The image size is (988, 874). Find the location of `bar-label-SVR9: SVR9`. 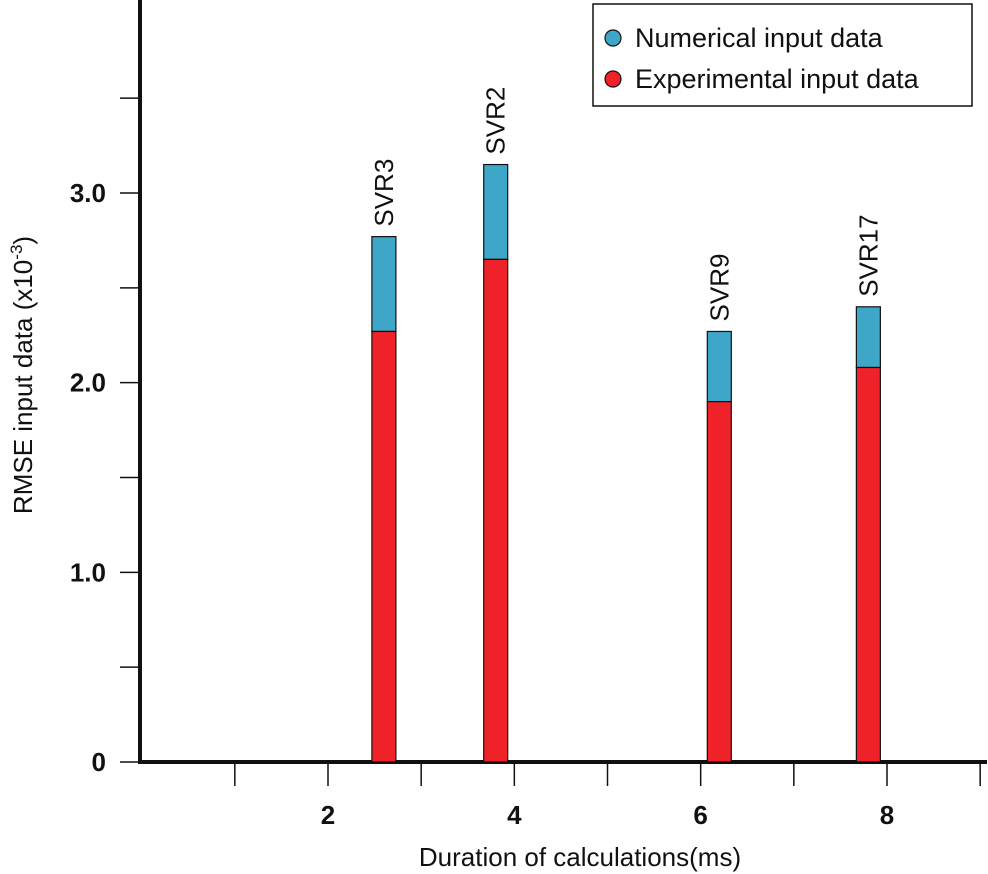

bar-label-SVR9: SVR9 is located at coordinates (719, 288).